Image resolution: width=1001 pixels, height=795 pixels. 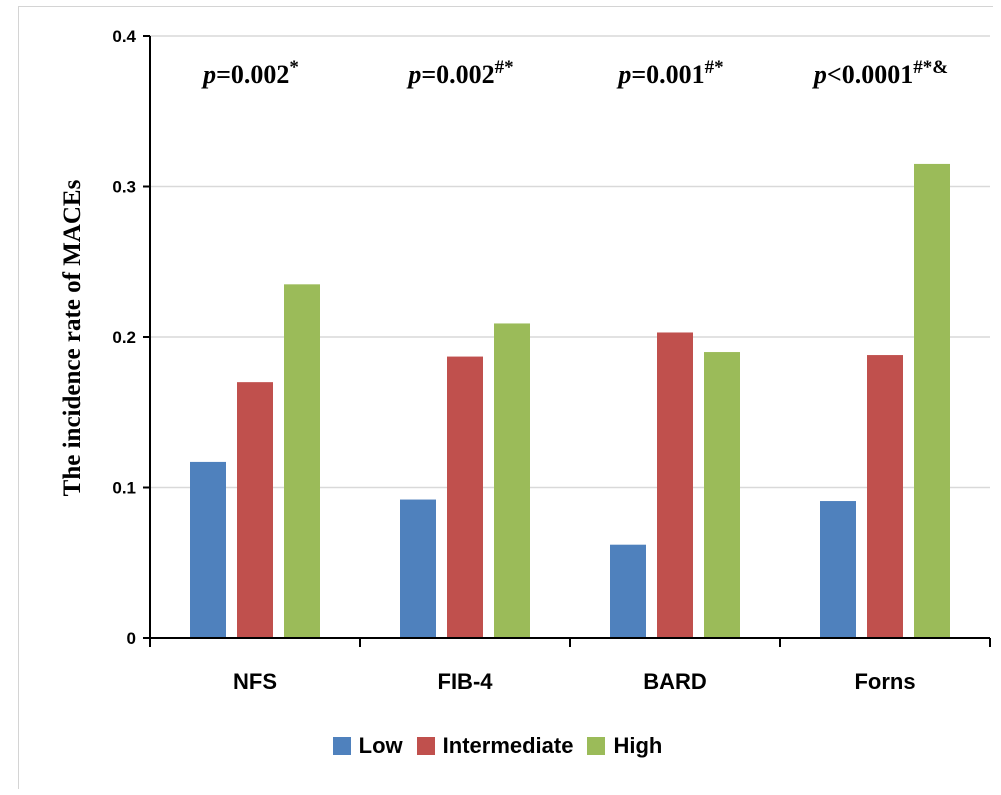 I want to click on p-value-label: p=0.002*, so click(x=250, y=73).